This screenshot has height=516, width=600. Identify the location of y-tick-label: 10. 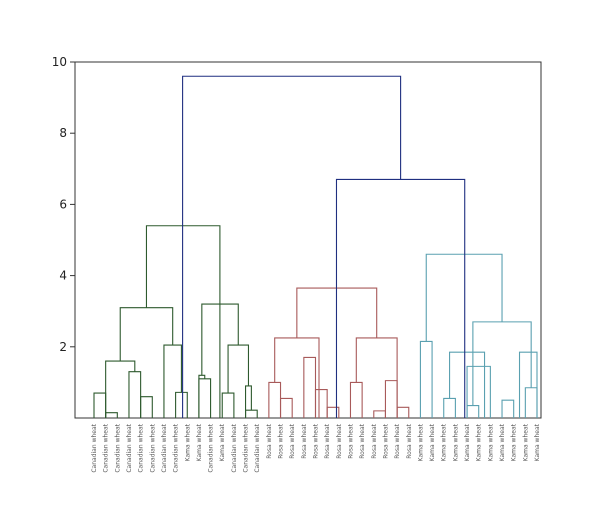
(59, 62).